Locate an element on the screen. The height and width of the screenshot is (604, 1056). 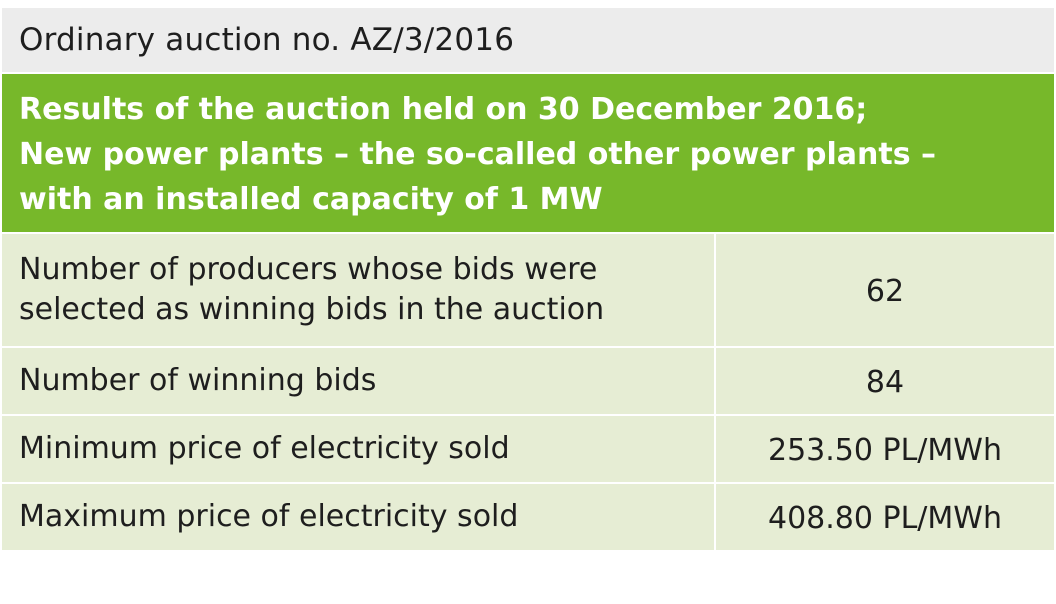
row-label-line: Number of winning bids is located at coordinates (198, 380).